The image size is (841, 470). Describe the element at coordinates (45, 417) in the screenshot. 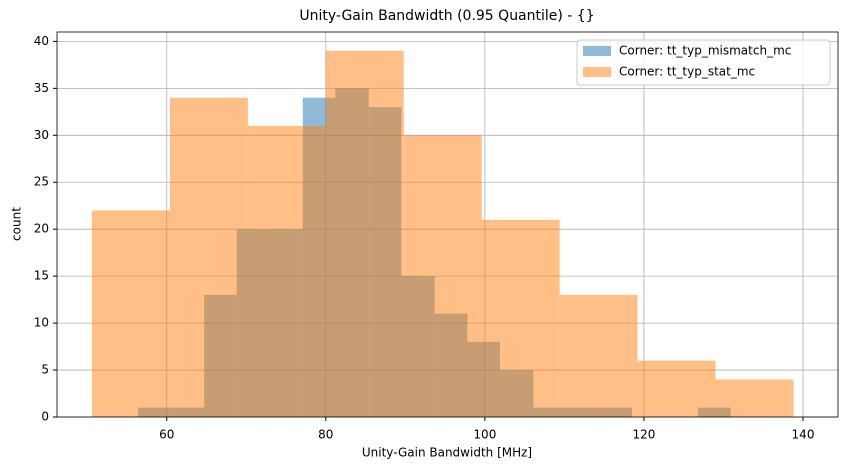

I see `y-tick-label: 0` at that location.